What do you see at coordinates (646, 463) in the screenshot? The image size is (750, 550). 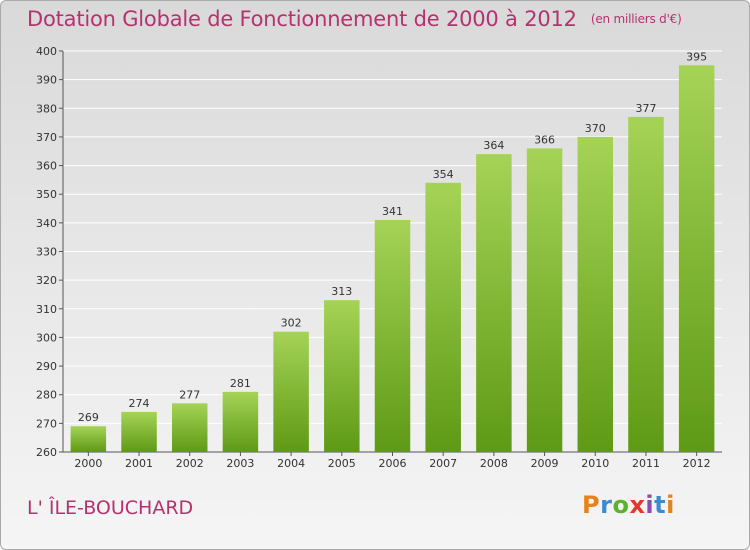 I see `x-tick-label: 2011` at bounding box center [646, 463].